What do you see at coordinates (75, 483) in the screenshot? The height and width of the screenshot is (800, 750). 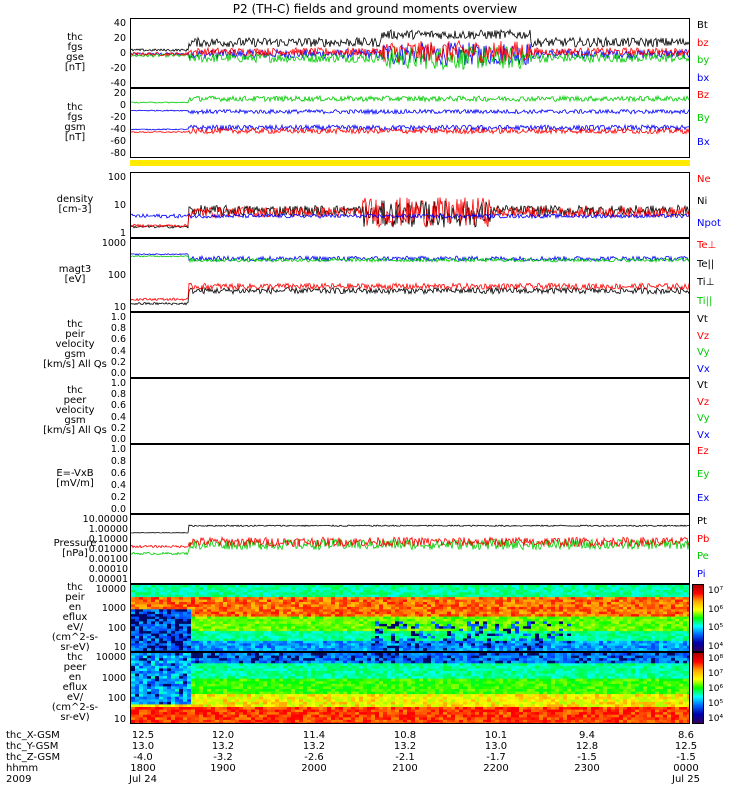 I see `ylabel-line: [mV/m]` at bounding box center [75, 483].